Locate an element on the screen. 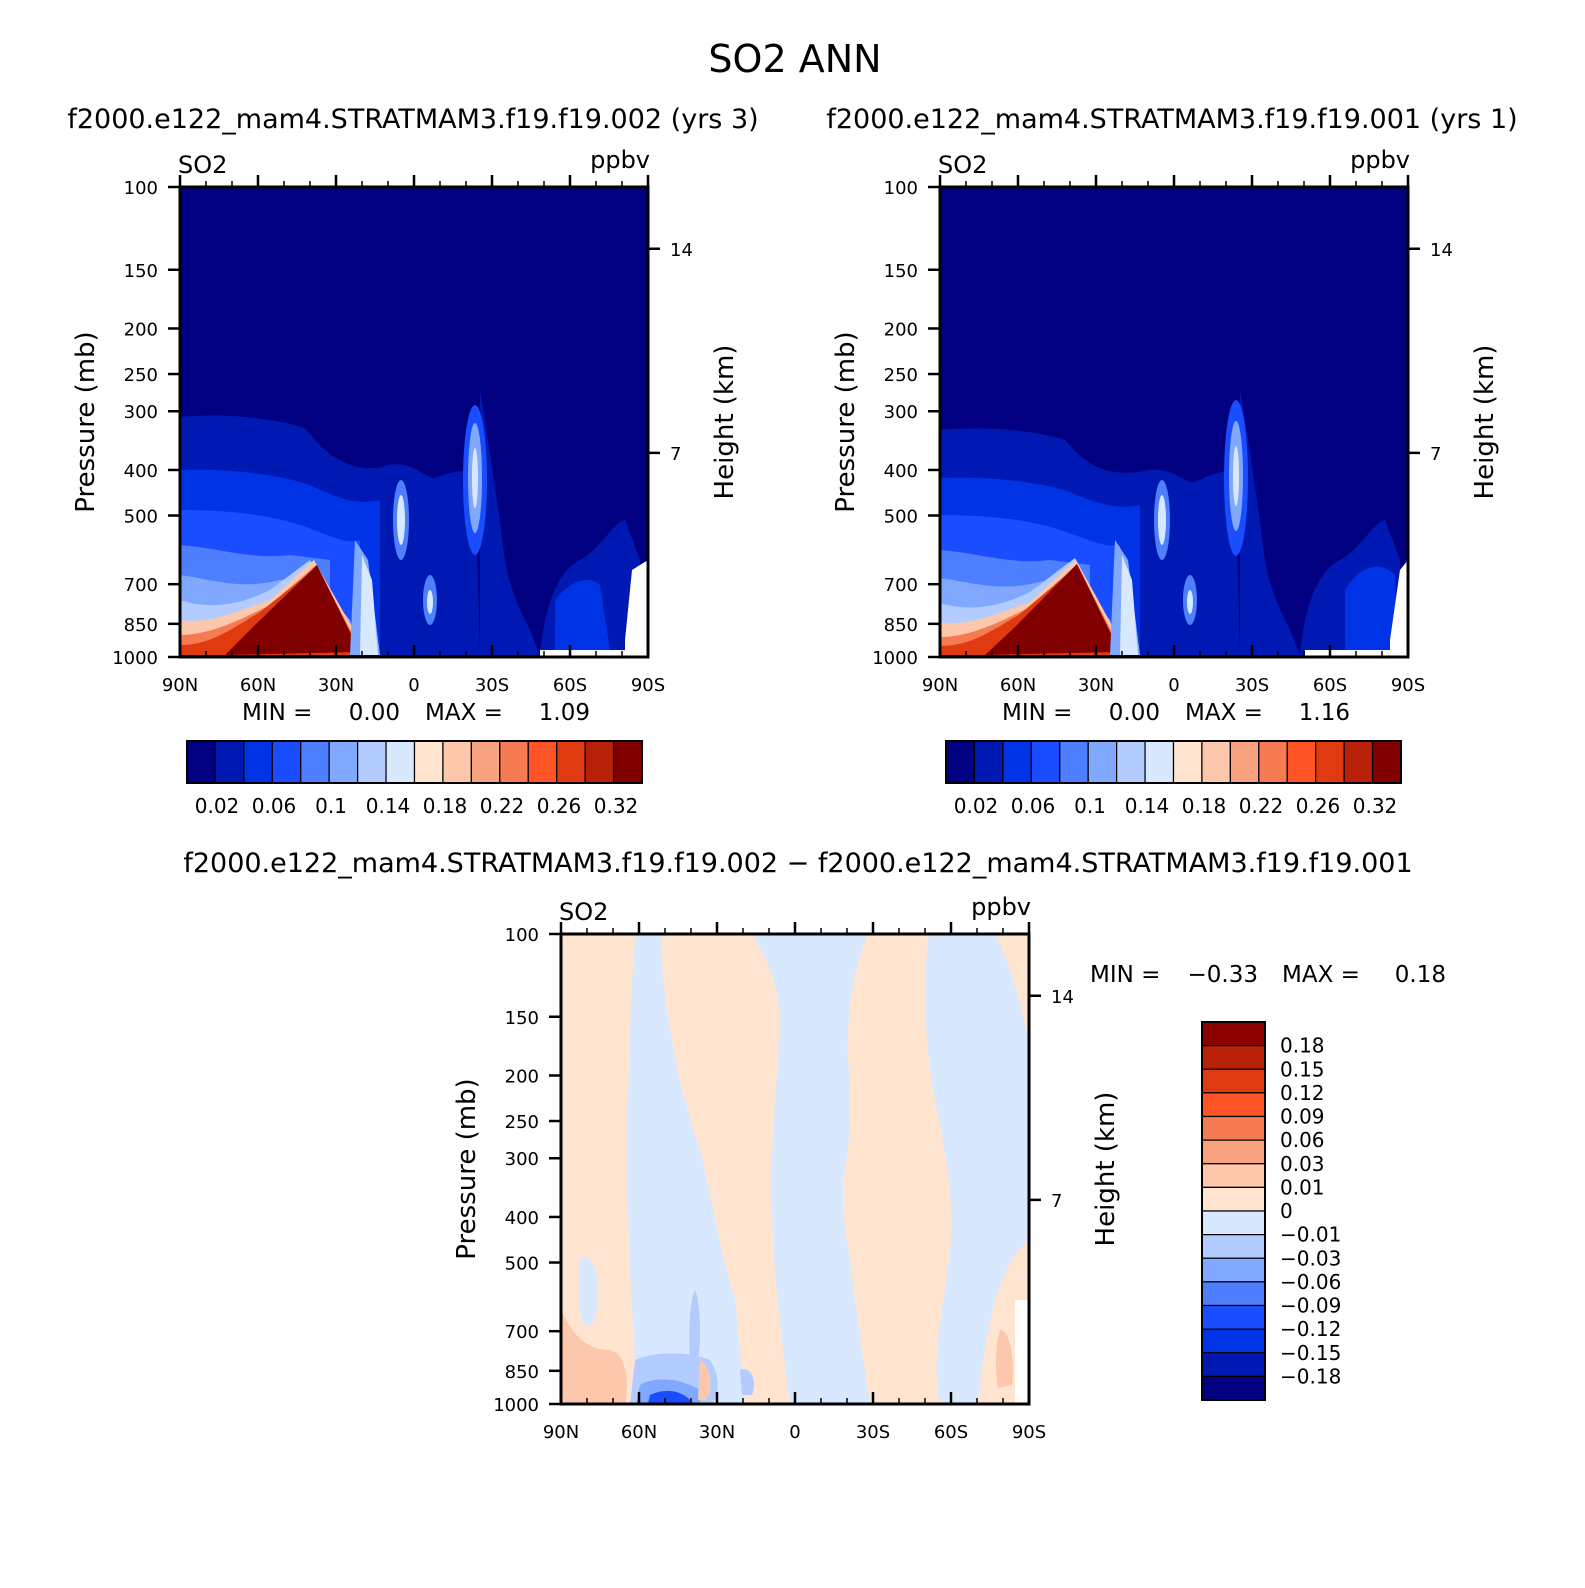 This screenshot has height=1588, width=1585. panel-a-min-value: 0.00 is located at coordinates (374, 713).